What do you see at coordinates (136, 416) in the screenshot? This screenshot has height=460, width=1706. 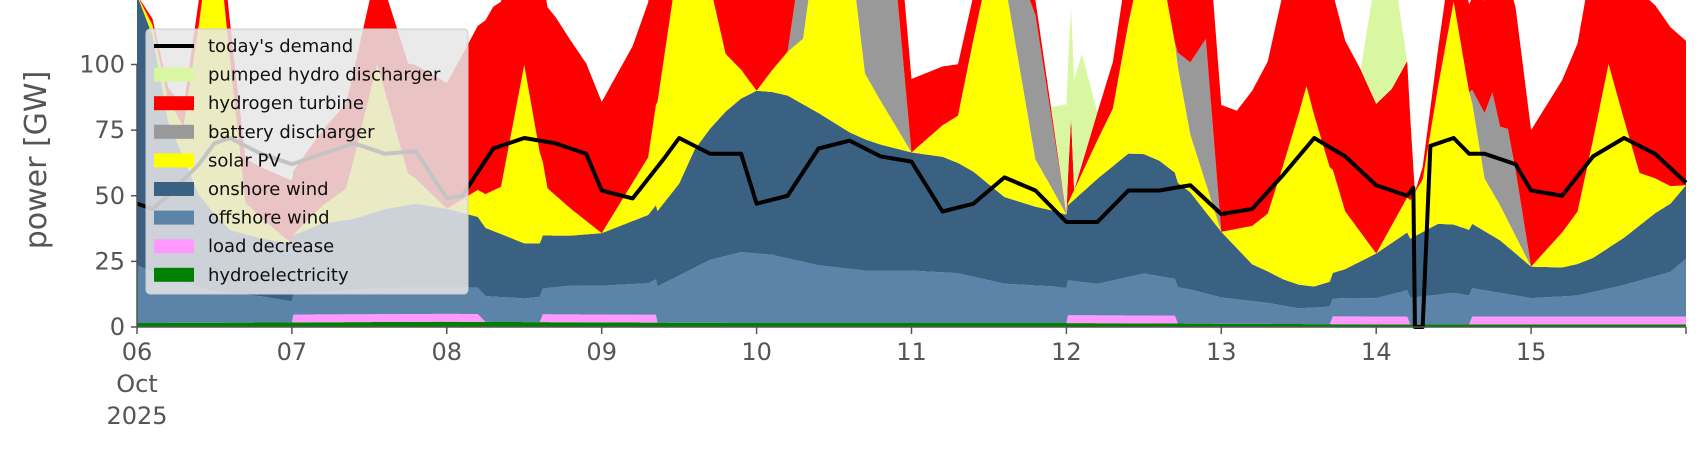 I see `x-tick-sublabel: 2025` at bounding box center [136, 416].